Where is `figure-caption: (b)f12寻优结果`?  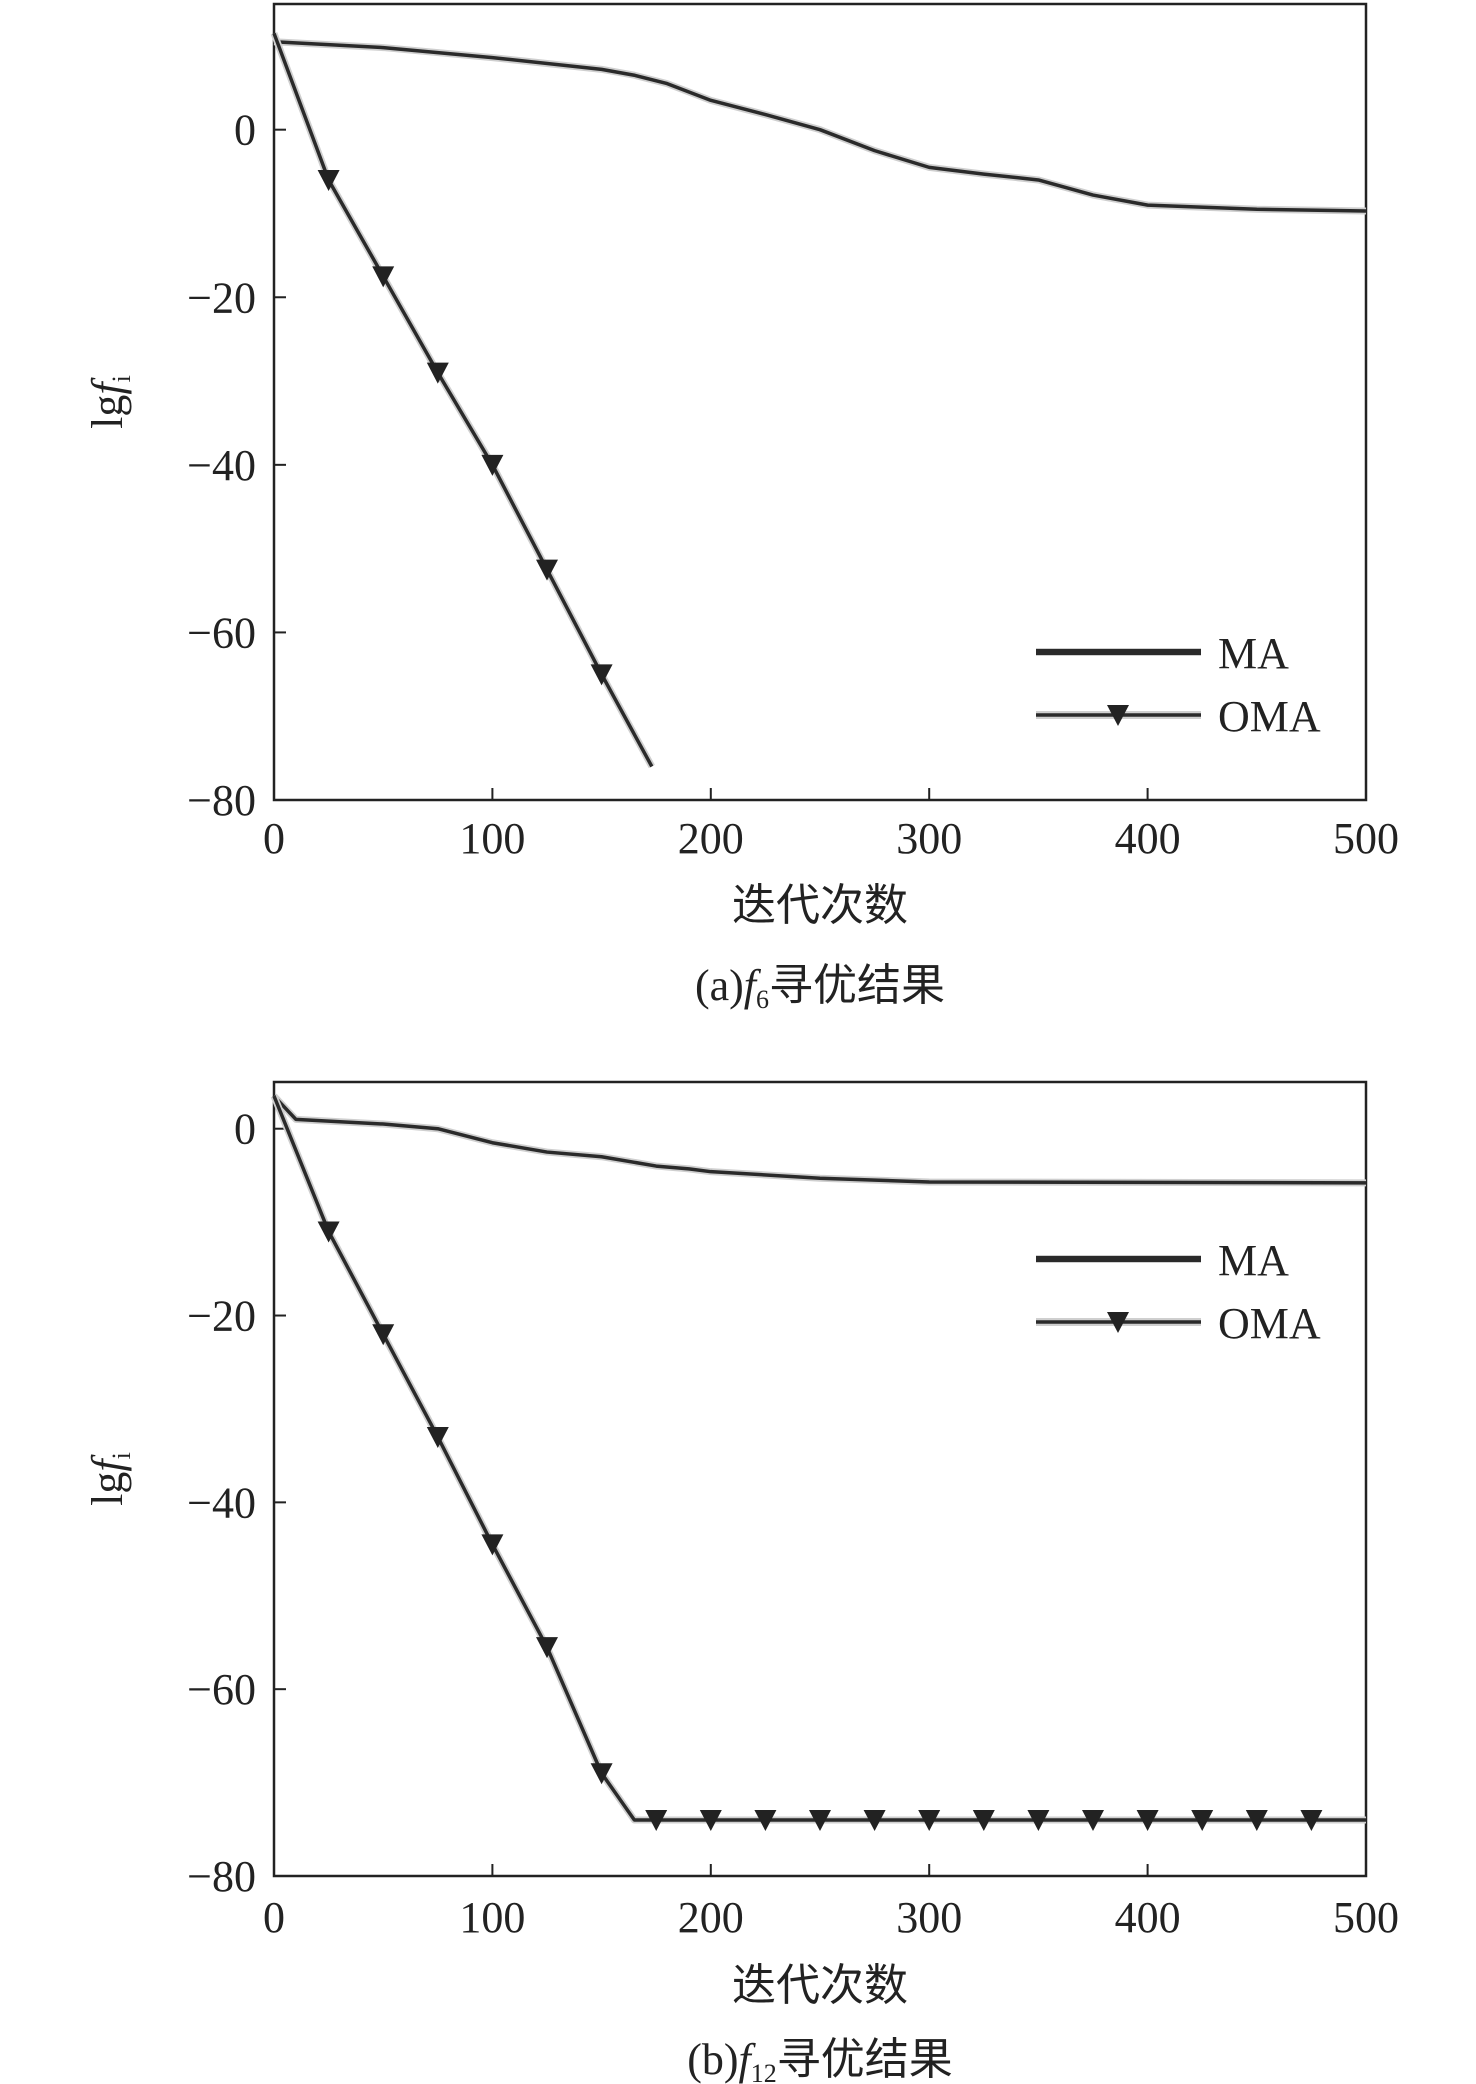
figure-caption: (b)f12寻优结果 is located at coordinates (820, 2059).